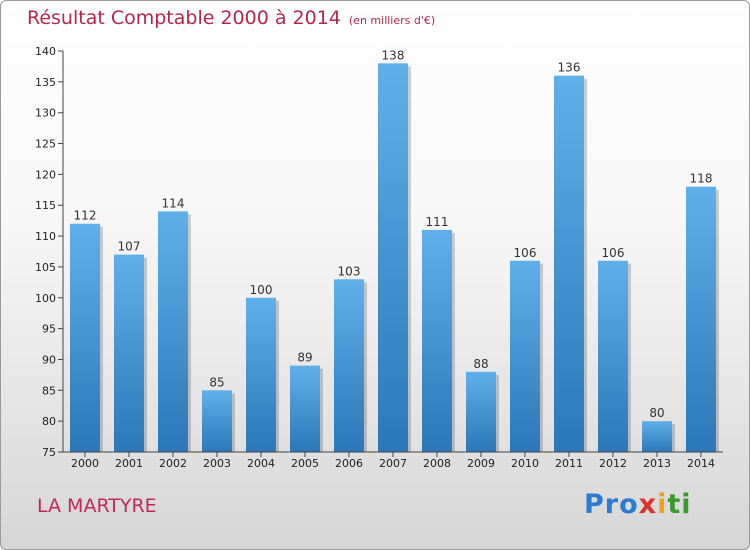  Describe the element at coordinates (349, 271) in the screenshot. I see `data-label-2006: 103` at that location.